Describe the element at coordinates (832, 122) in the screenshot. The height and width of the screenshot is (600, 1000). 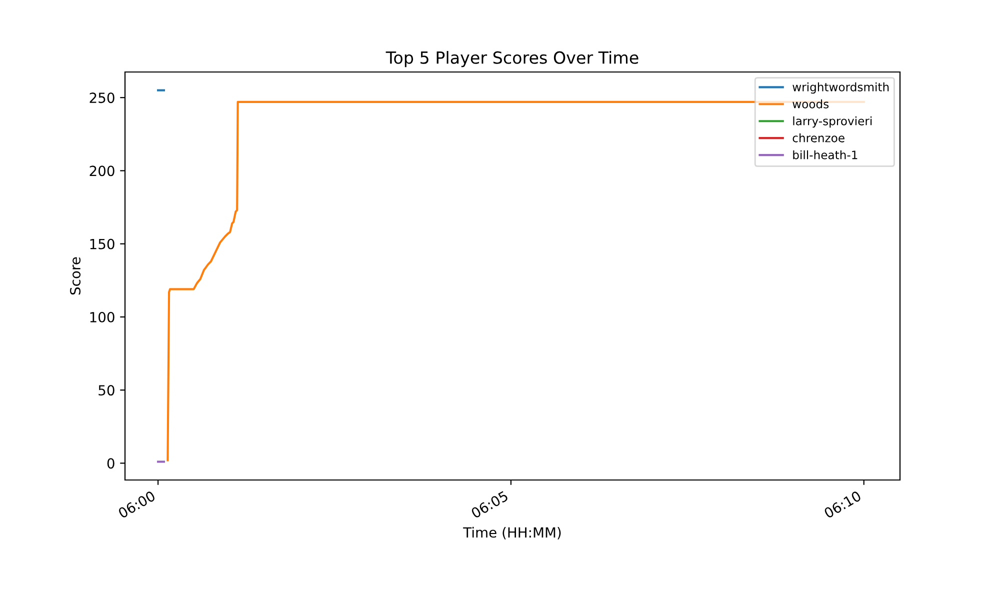
I see `legend-label: larry-sprovieri` at that location.